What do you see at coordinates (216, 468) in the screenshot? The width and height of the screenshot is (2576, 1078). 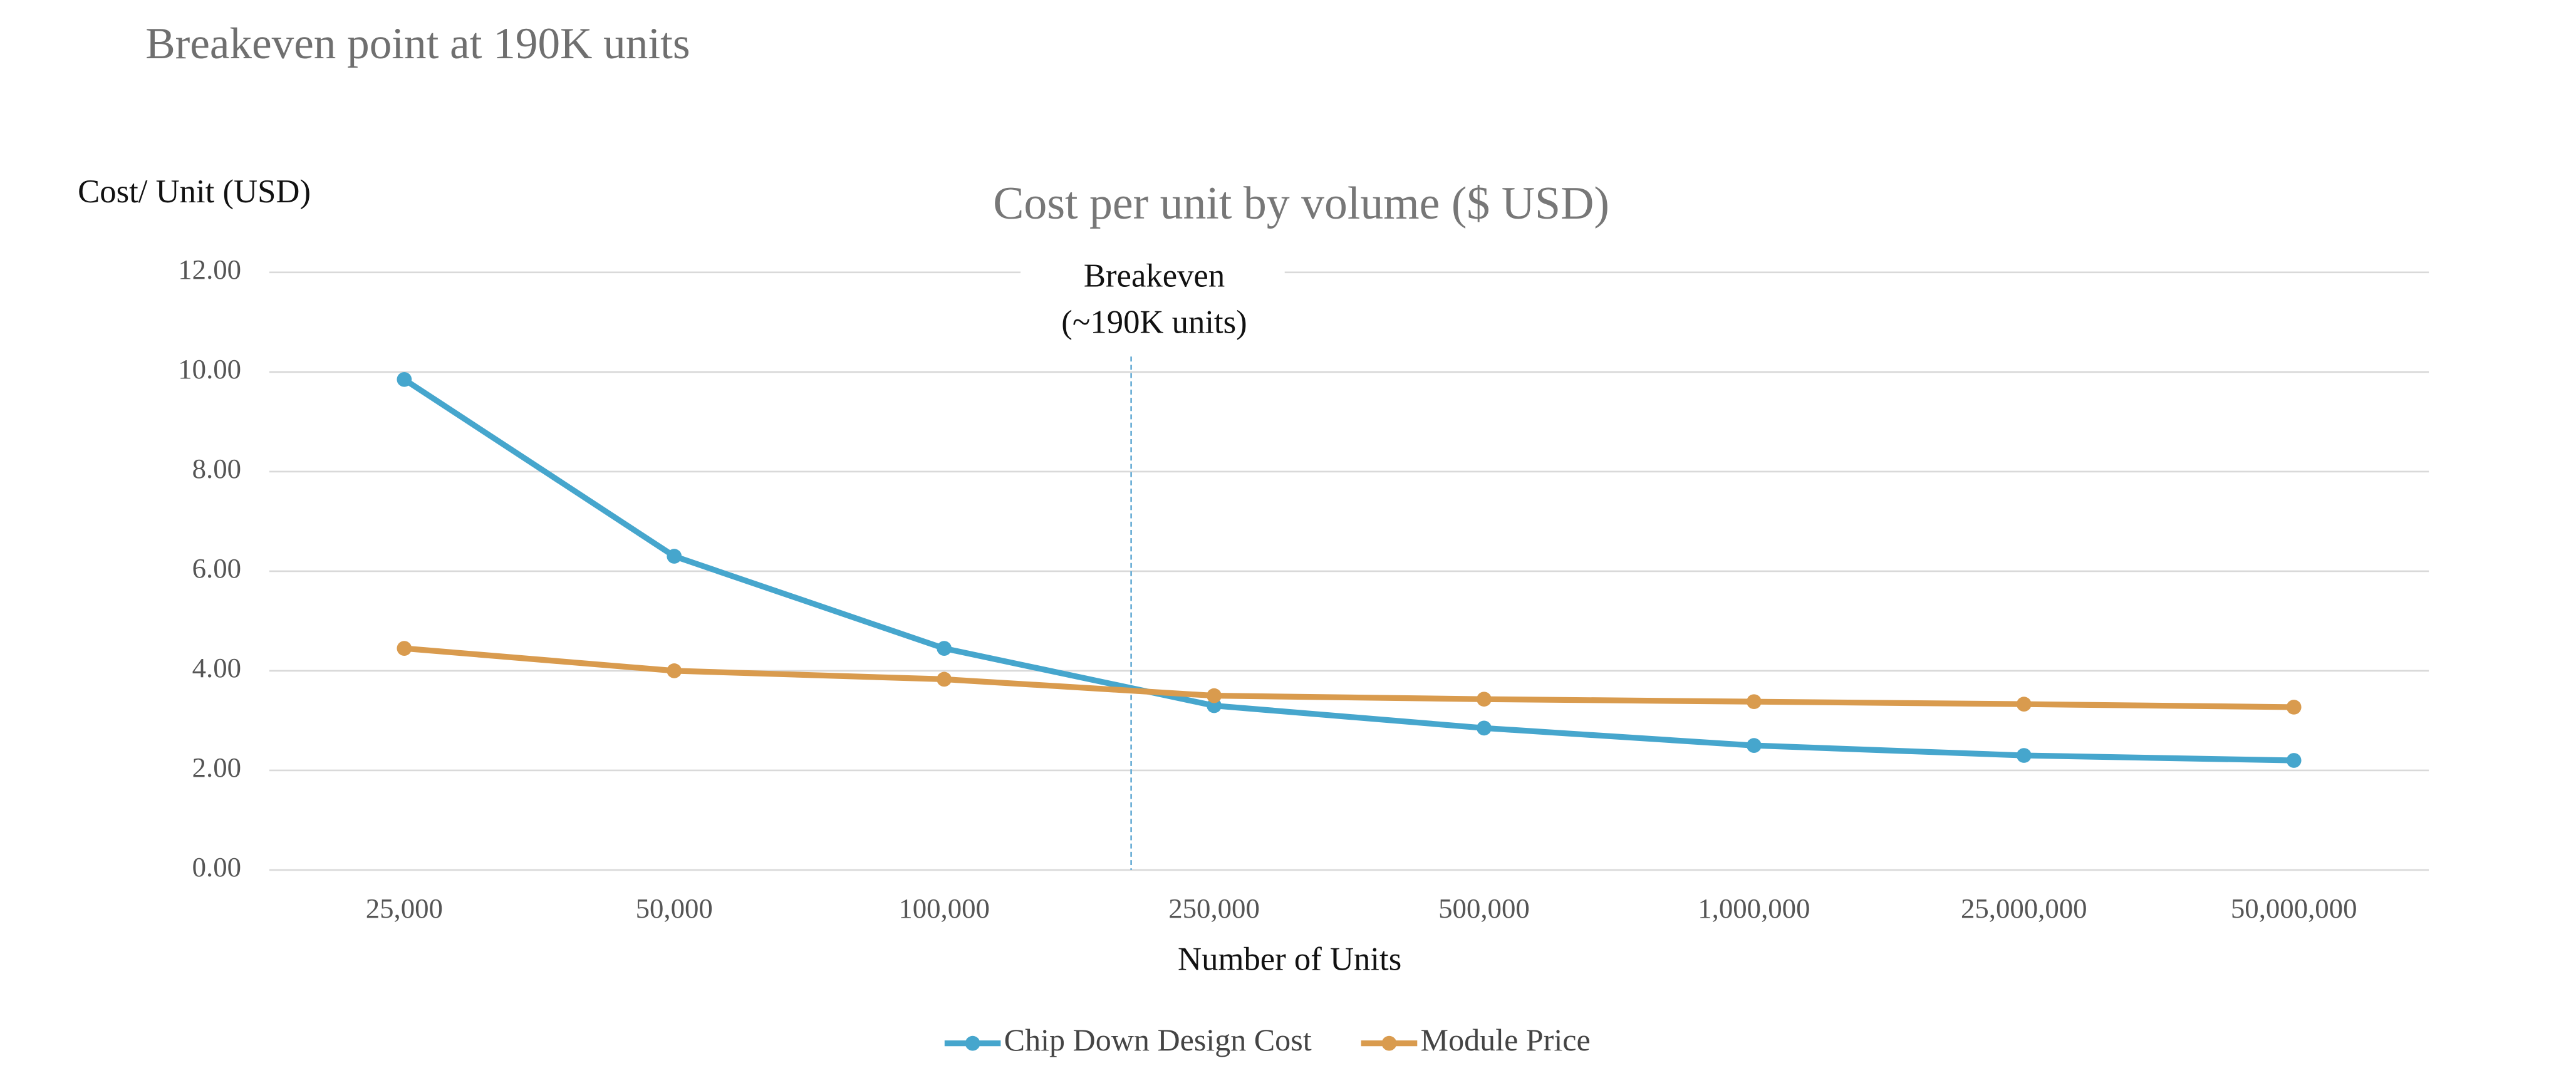 I see `y-tick-label: 8.00` at bounding box center [216, 468].